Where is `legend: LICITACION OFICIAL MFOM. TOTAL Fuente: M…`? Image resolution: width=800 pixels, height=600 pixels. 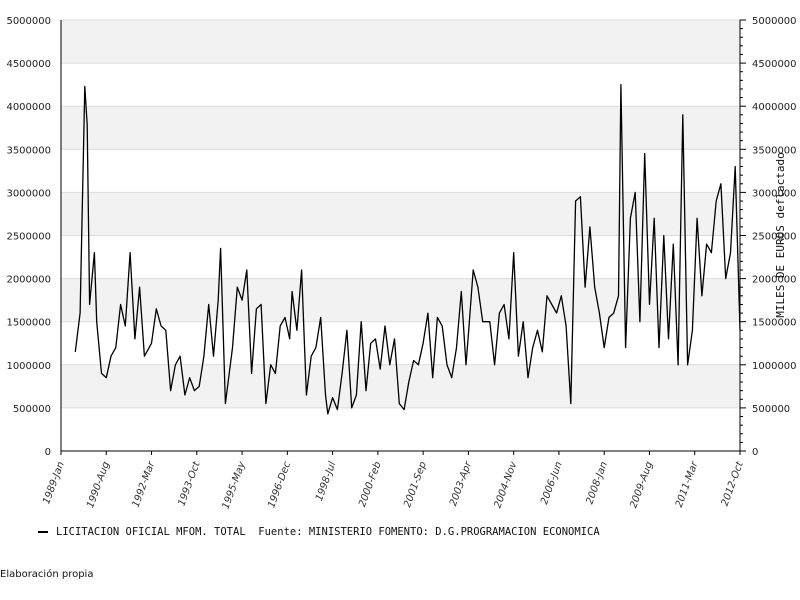
legend: LICITACION OFICIAL MFOM. TOTAL Fuente: M… is located at coordinates (319, 532).